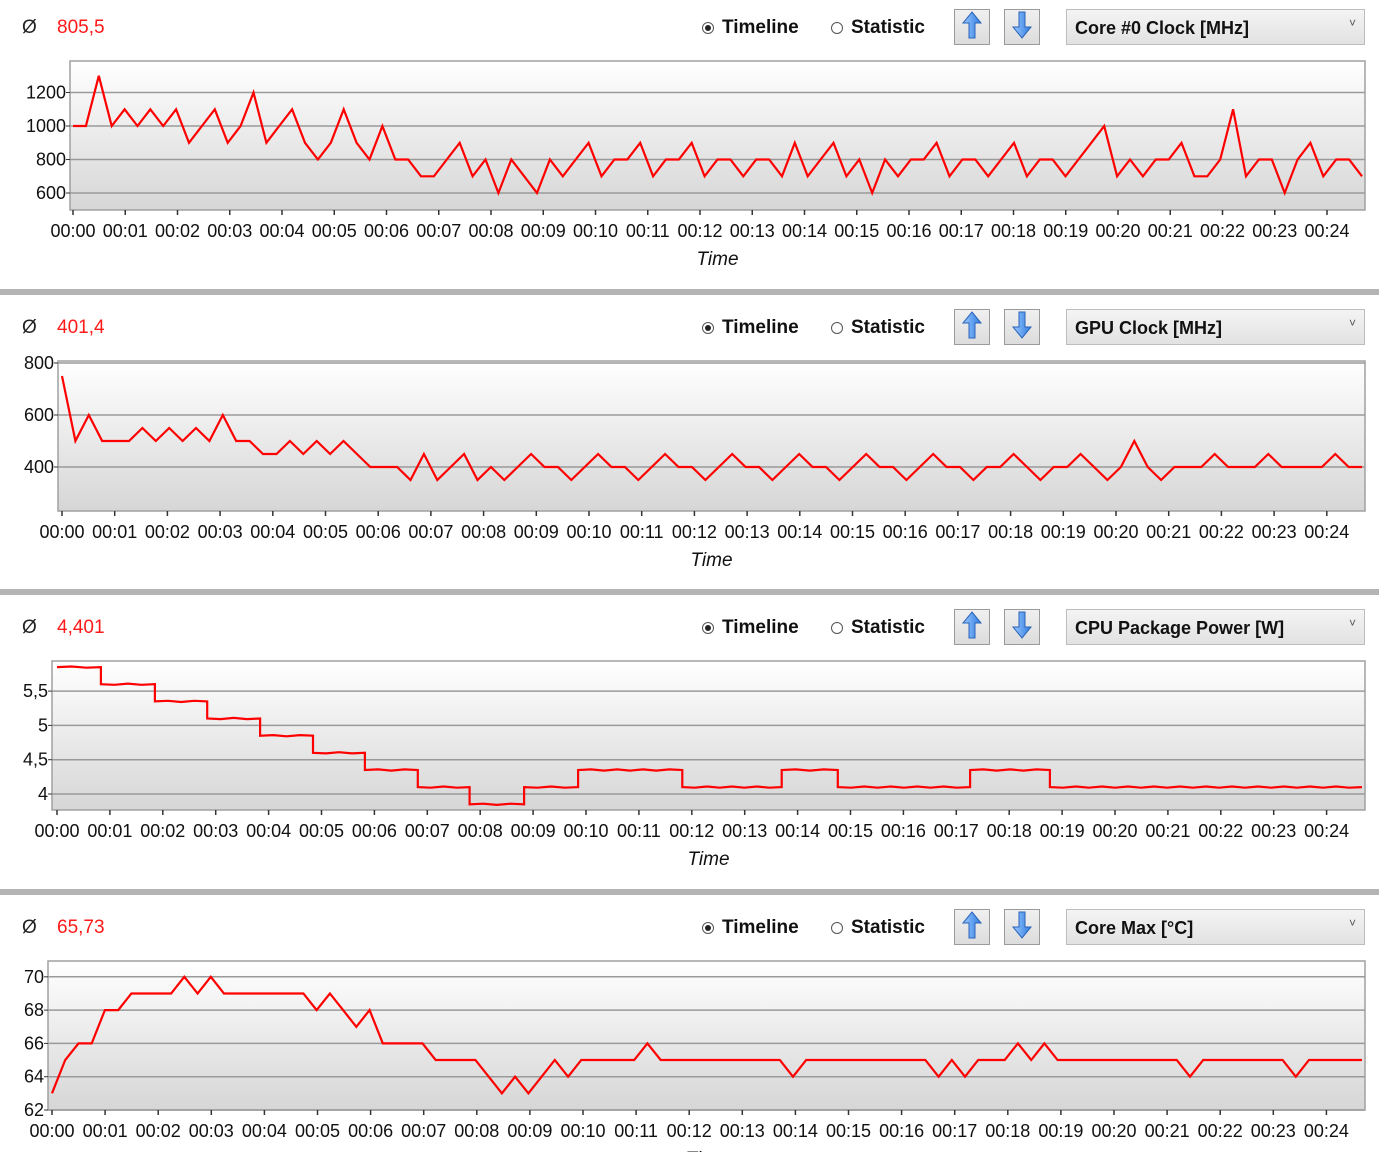 This screenshot has height=1152, width=1379. I want to click on panel-header-gpu-clock: Ø 401,4 Timeline Statistic GPU Clock [MHz] ˅, so click(689, 328).